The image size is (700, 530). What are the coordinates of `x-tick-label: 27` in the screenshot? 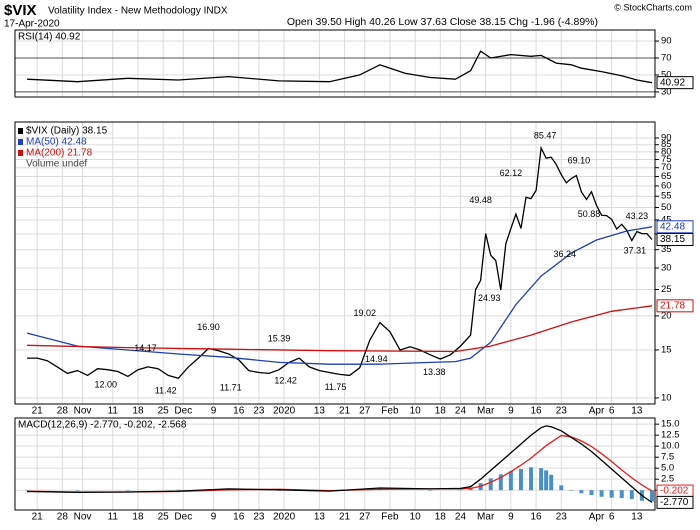 It's located at (365, 411).